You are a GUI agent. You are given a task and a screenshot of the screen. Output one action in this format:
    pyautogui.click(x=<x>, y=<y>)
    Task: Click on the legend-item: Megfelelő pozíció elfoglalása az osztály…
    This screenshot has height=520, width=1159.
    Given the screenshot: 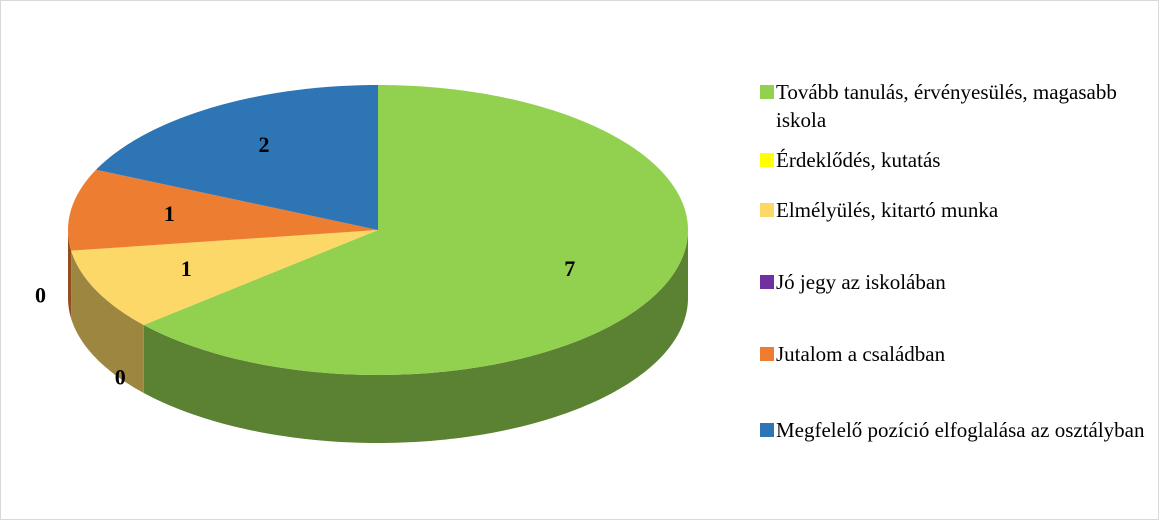 What is the action you would take?
    pyautogui.click(x=957, y=430)
    